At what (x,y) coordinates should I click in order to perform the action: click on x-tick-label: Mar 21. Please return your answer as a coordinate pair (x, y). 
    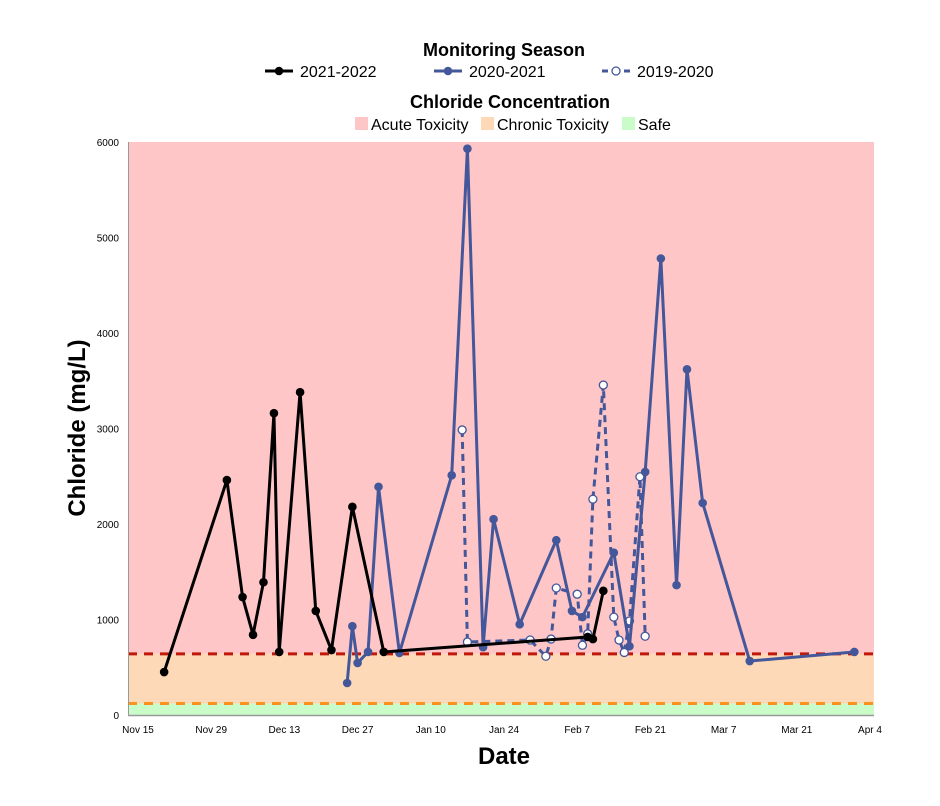
    Looking at the image, I should click on (797, 730).